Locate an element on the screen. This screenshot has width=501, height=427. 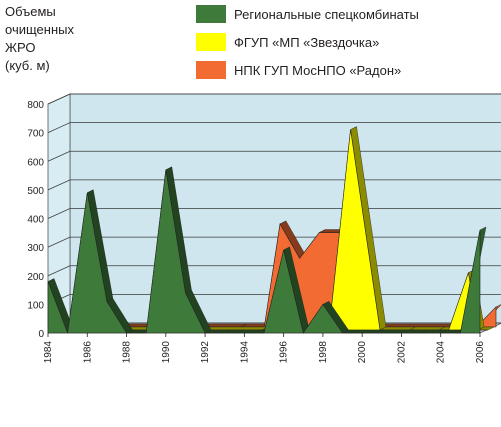
x-tick-label: 2000 is located at coordinates (362, 352).